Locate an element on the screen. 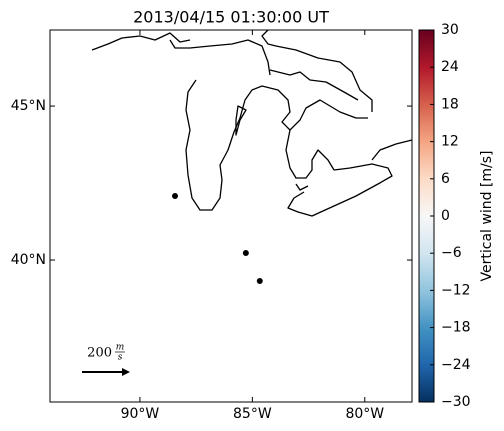  colorbar-tick-label: −30 is located at coordinates (456, 402).